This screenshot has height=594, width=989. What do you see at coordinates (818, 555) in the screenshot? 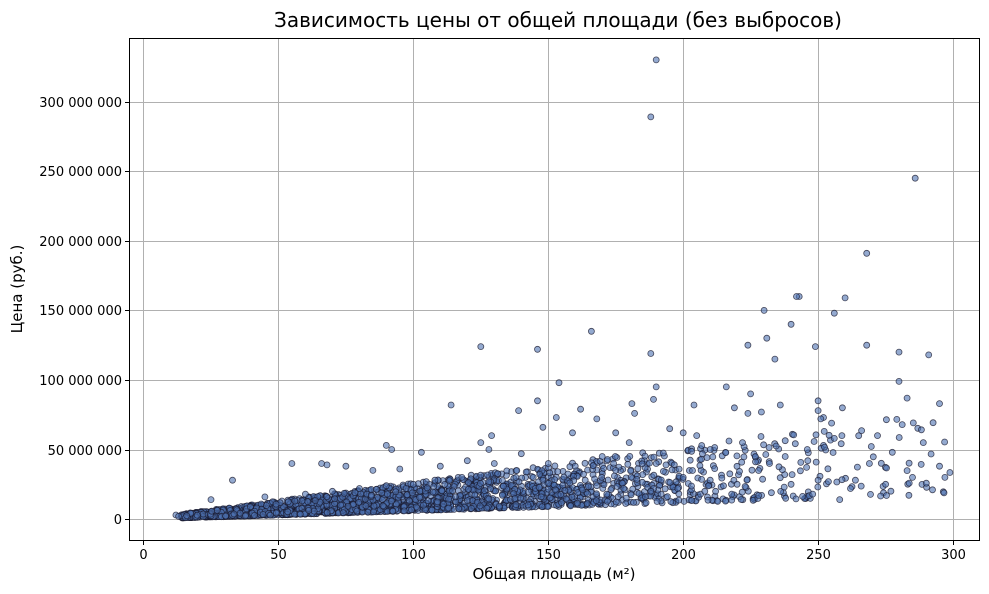
I see `x-tick-label: 250` at bounding box center [818, 555].